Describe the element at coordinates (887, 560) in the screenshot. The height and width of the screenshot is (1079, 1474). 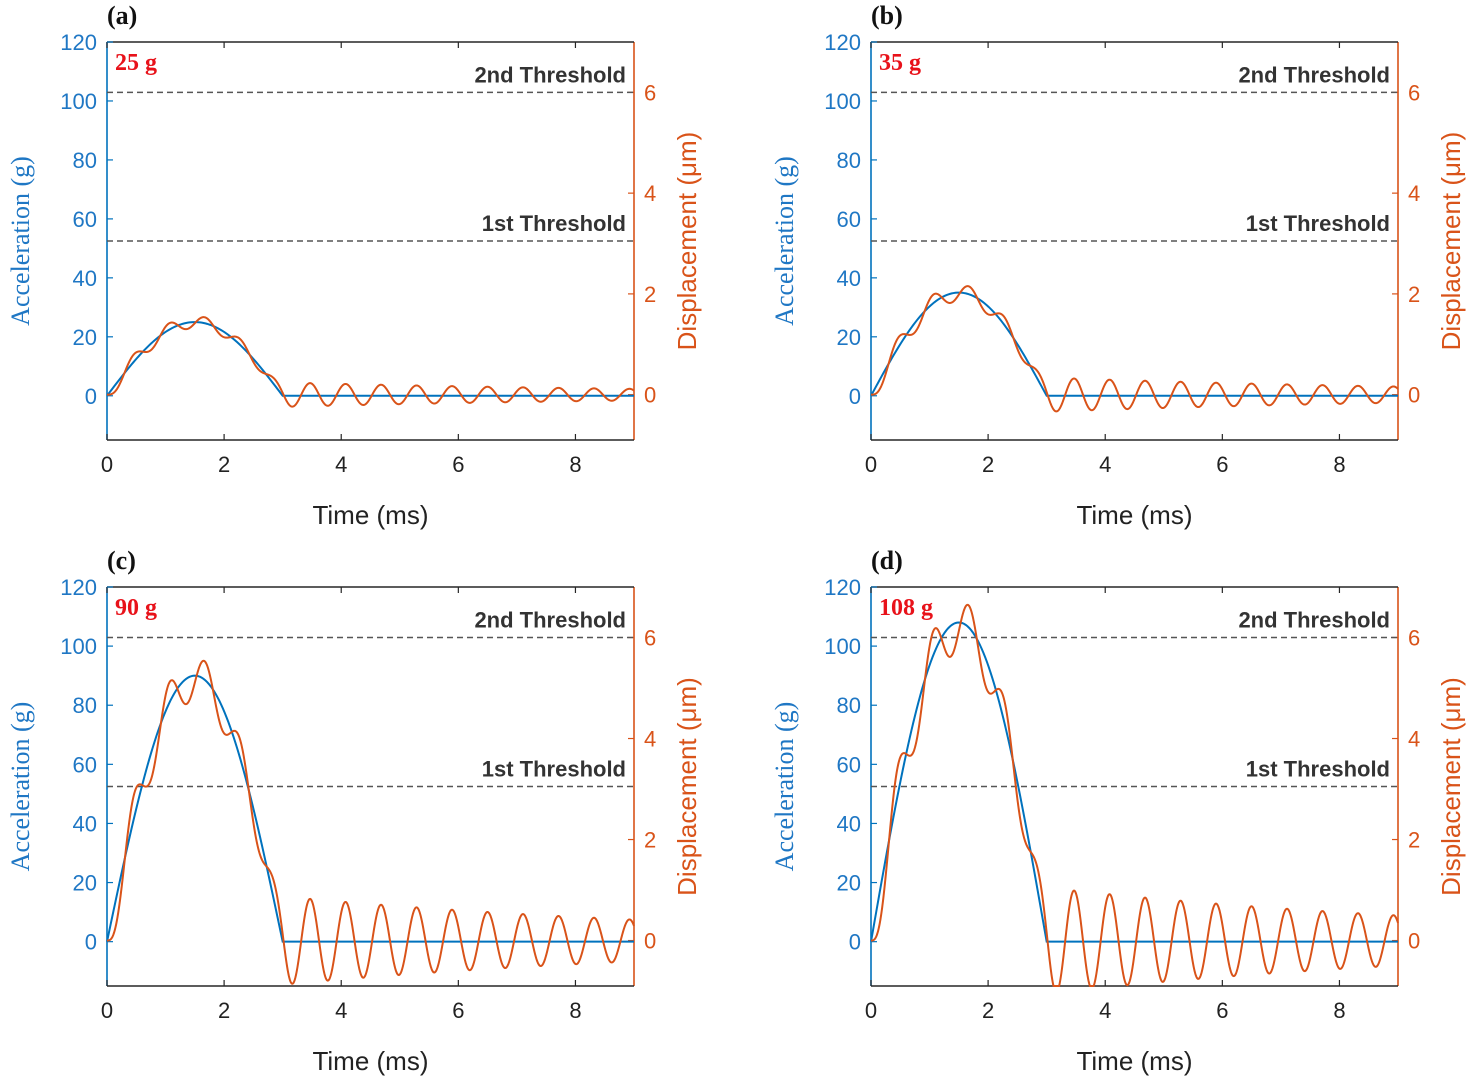
I see `panel-label: (d)` at that location.